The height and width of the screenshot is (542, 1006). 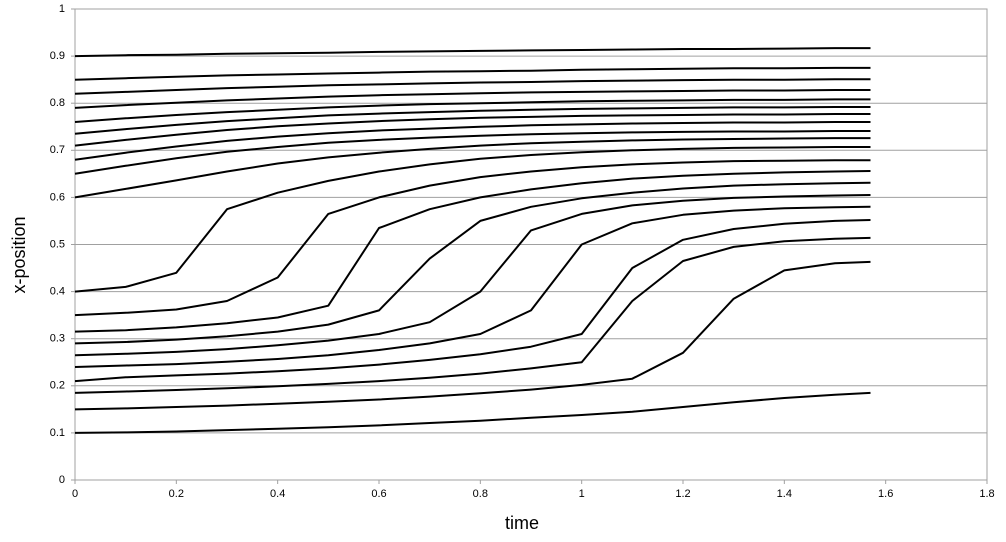 I want to click on x-axis-title: time, so click(x=522, y=523).